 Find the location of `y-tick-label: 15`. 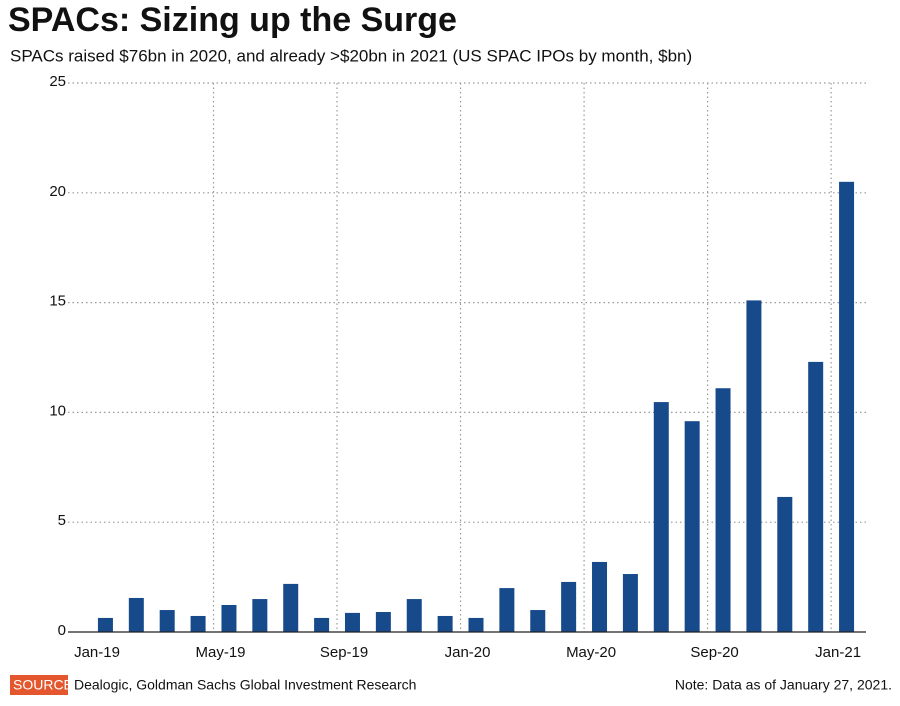

y-tick-label: 15 is located at coordinates (57, 301).